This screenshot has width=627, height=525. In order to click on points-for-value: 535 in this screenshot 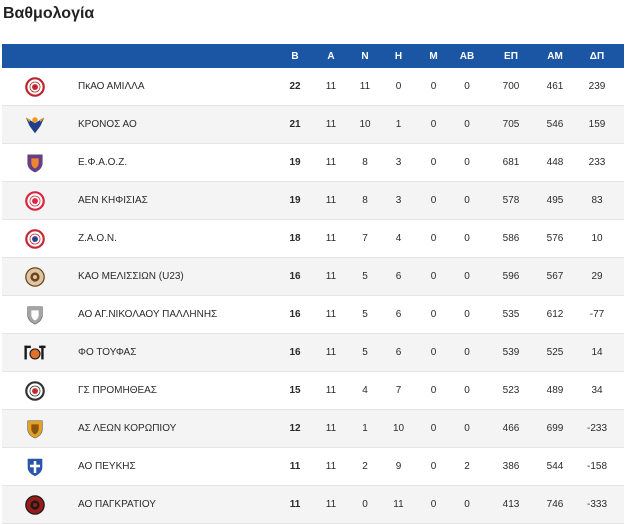, I will do `click(511, 315)`.